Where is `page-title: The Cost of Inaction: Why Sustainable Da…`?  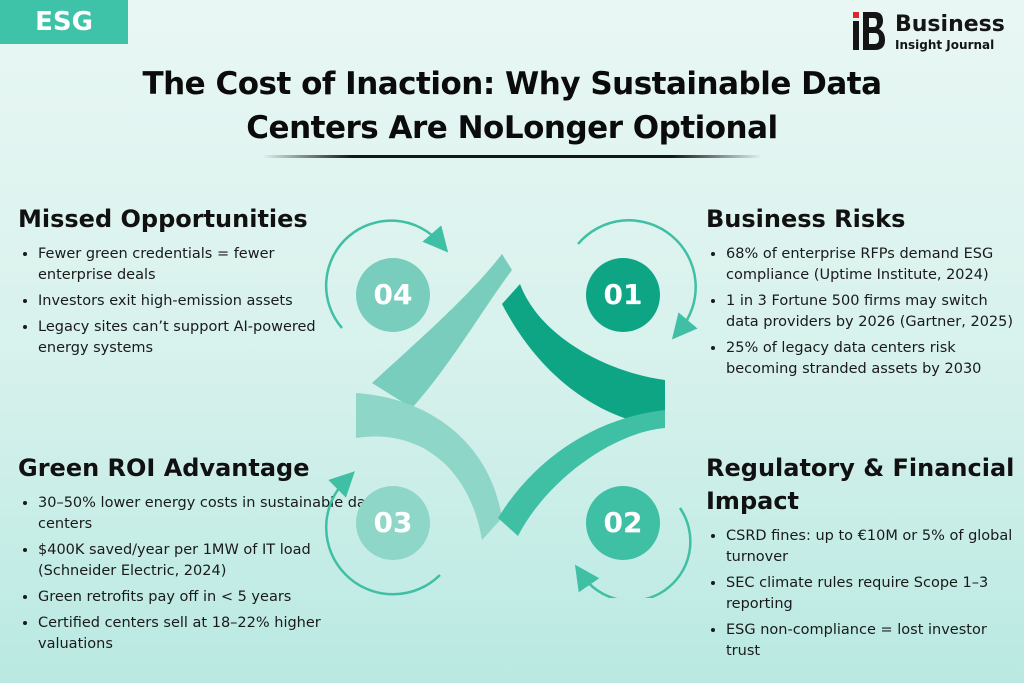
page-title: The Cost of Inaction: Why Sustainable Da… is located at coordinates (512, 106).